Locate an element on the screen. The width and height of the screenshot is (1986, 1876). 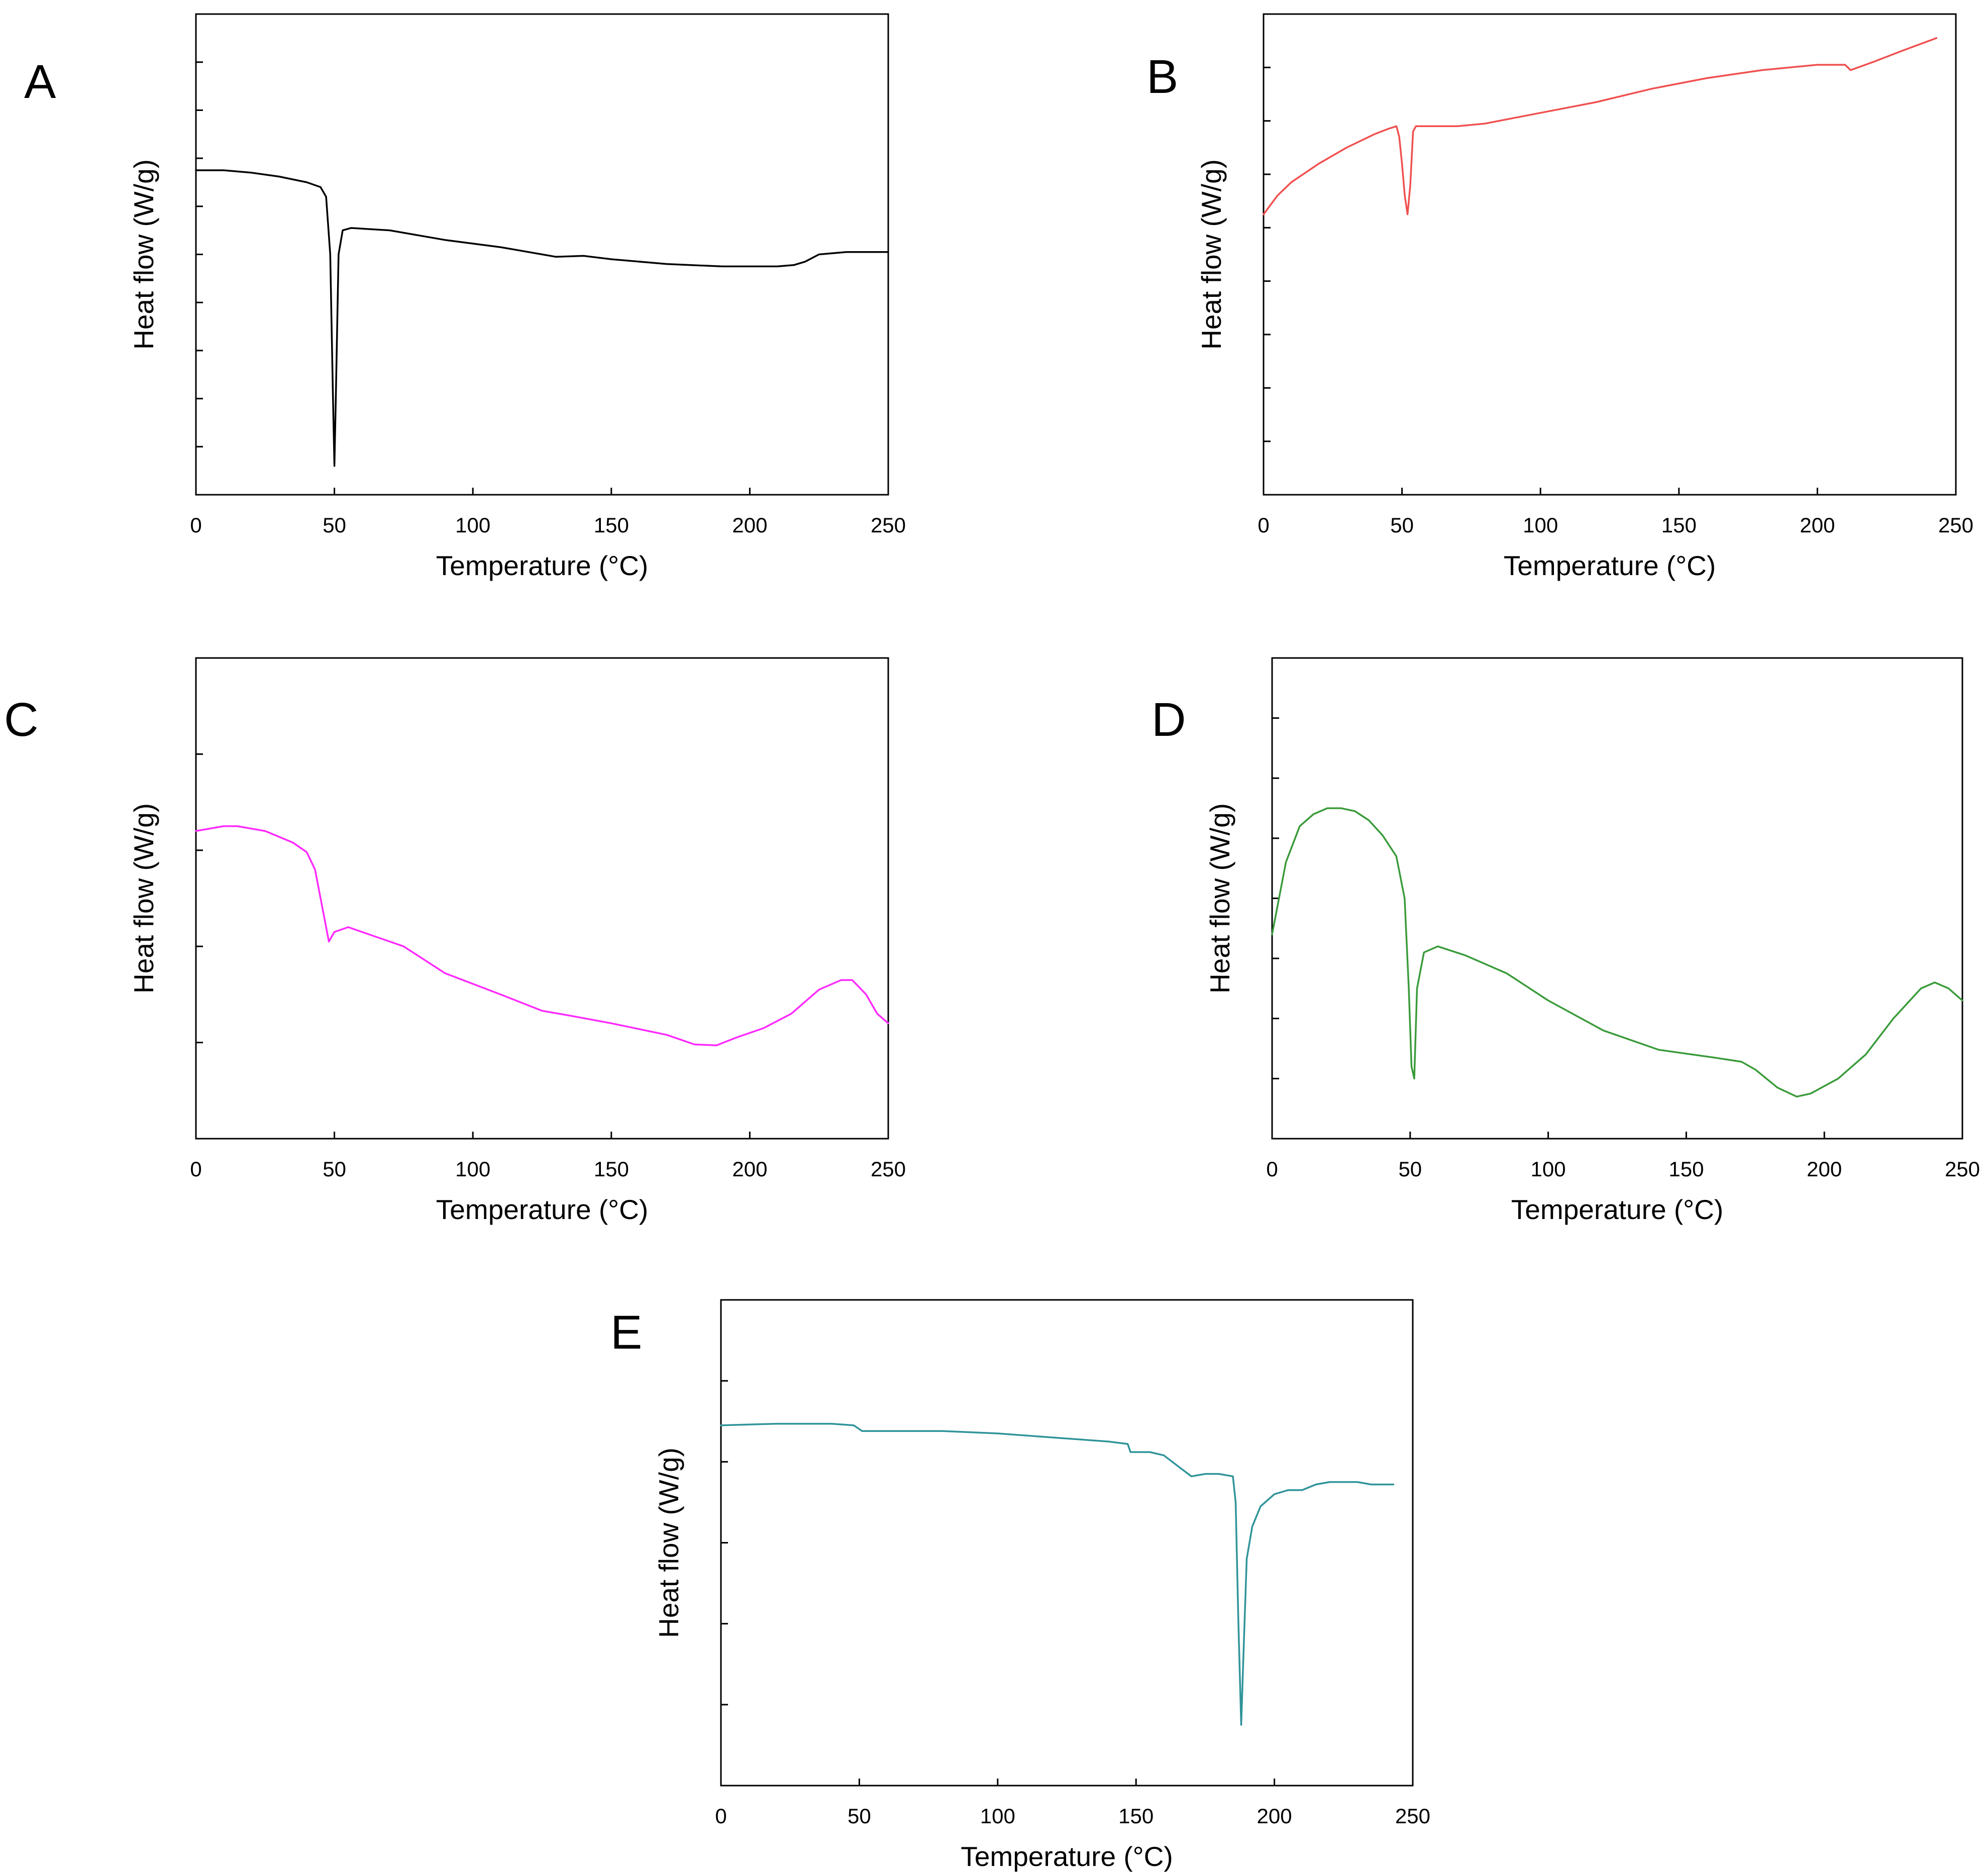
y-axis-title-b: Heat flow (W/g) is located at coordinates (1211, 254).